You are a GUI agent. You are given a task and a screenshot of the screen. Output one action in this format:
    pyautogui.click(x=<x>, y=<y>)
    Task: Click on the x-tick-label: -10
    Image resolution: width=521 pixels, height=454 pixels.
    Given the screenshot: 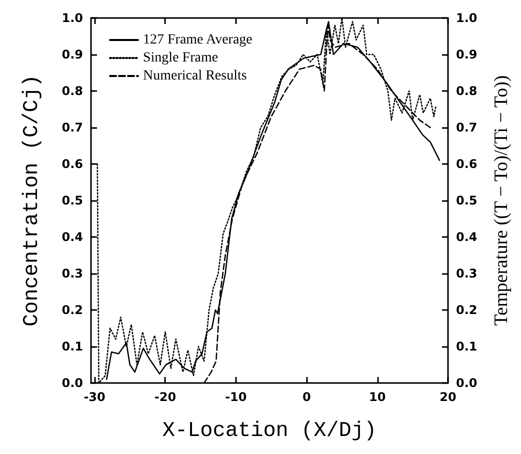 What is the action you would take?
    pyautogui.click(x=236, y=397)
    